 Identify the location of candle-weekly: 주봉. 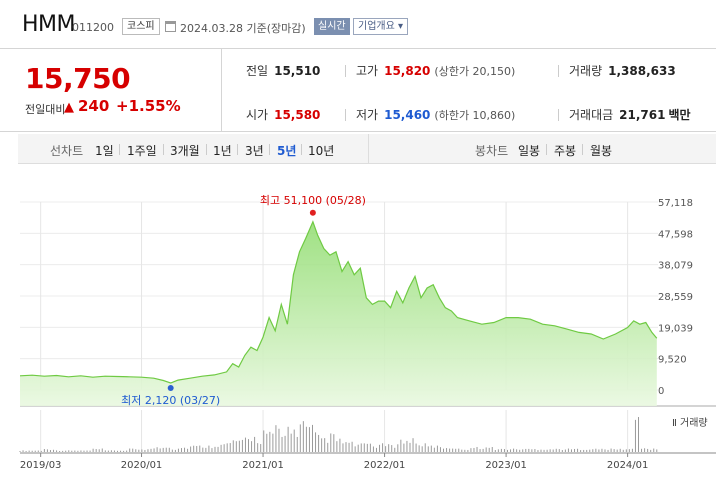
(565, 151).